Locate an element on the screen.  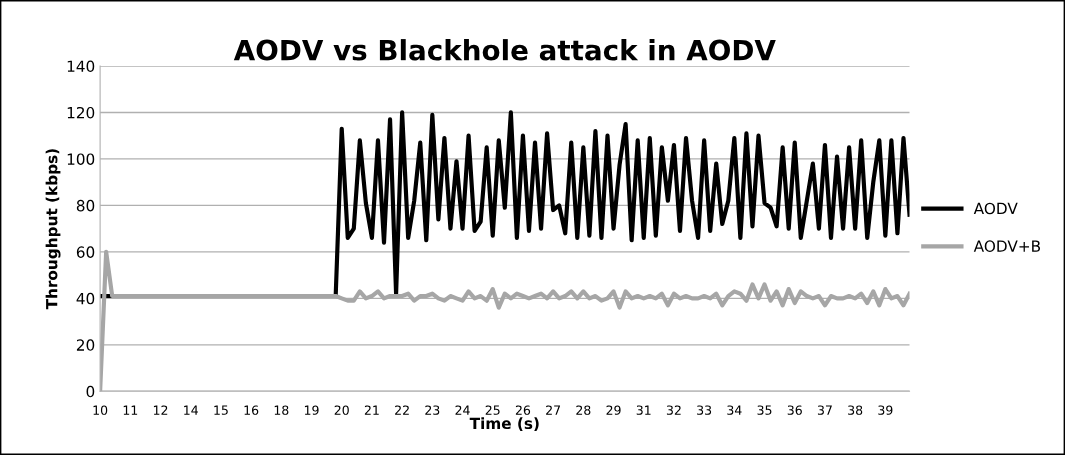
x-tick-label: 39 is located at coordinates (885, 410).